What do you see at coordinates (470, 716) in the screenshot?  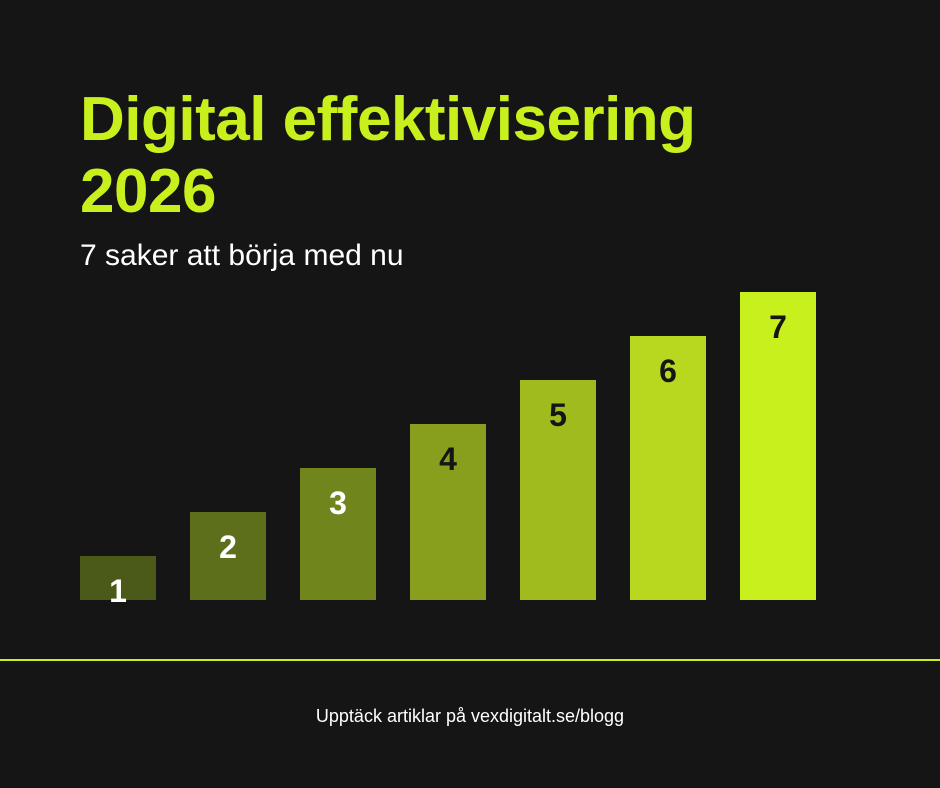 I see `footer-link-text: Upptäck artiklar på vexdigitalt.se/blogg` at bounding box center [470, 716].